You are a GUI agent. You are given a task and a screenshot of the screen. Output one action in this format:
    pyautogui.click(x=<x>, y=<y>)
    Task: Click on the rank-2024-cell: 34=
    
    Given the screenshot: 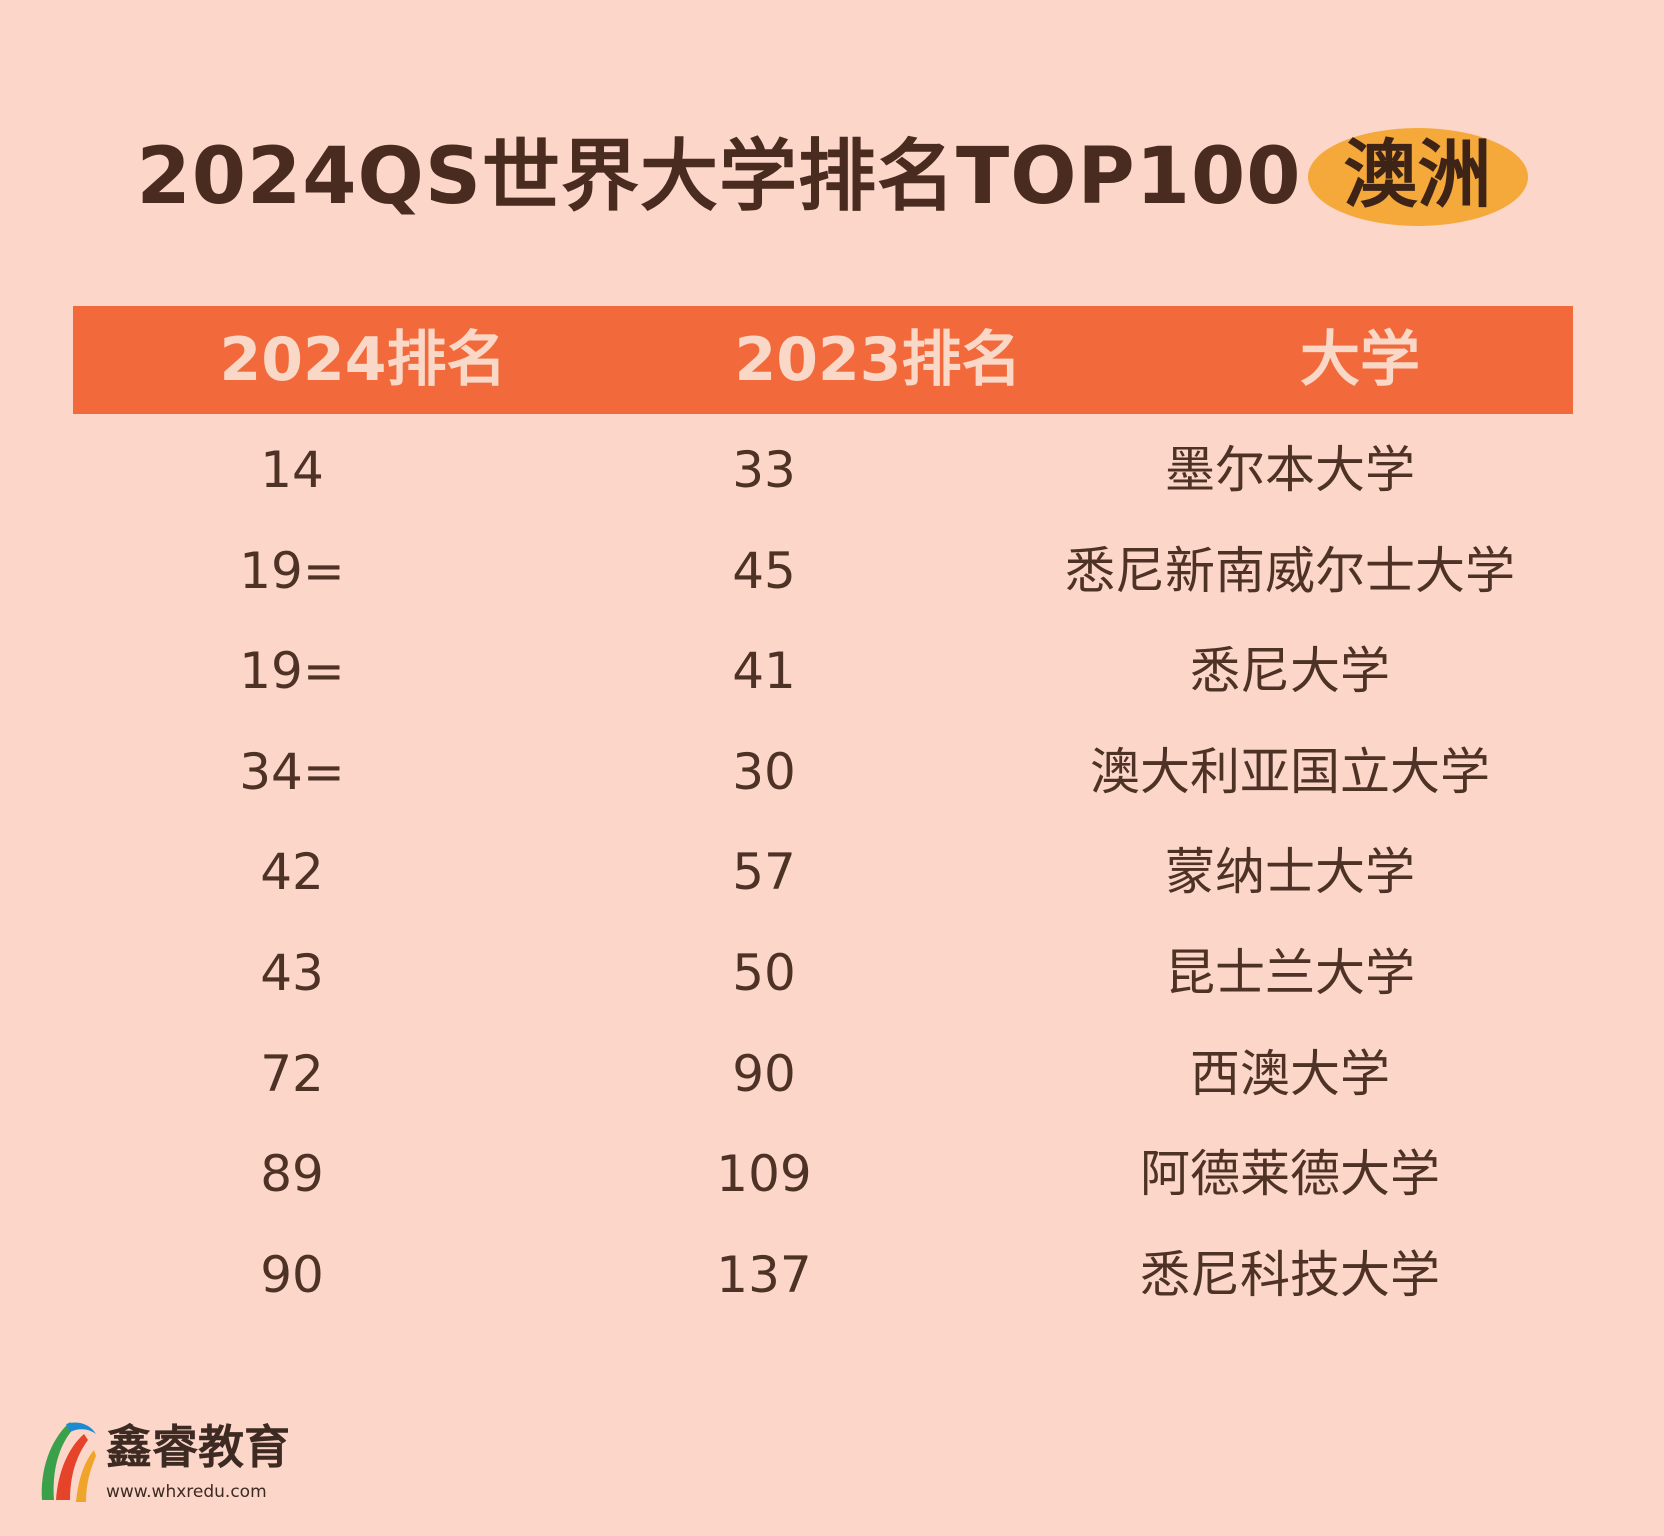 What is the action you would take?
    pyautogui.click(x=292, y=771)
    